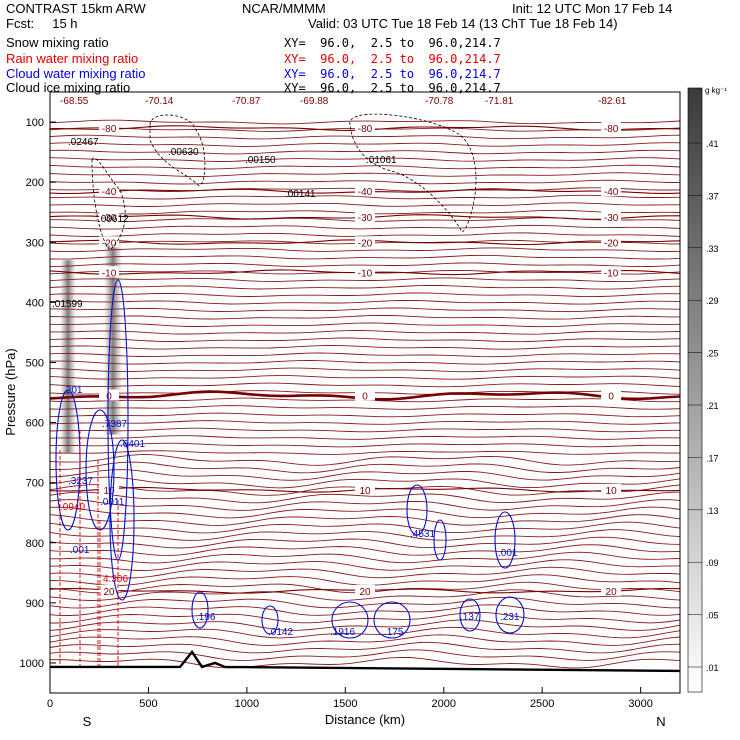 This screenshot has width=740, height=740. Describe the element at coordinates (284, 8) in the screenshot. I see `center-label: NCAR/MMMM` at that location.